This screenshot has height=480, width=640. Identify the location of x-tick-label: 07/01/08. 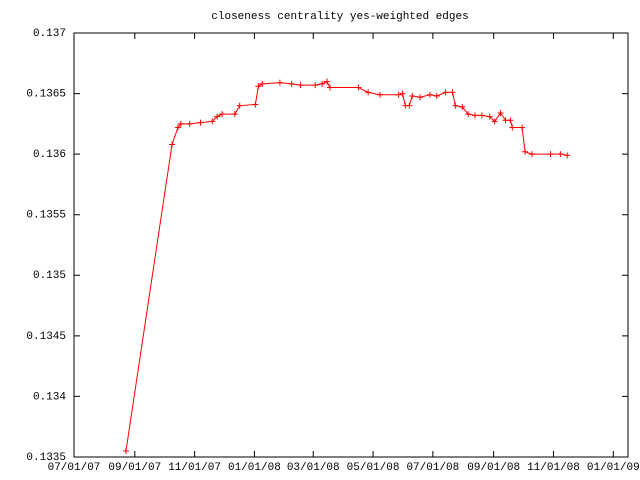
(432, 468).